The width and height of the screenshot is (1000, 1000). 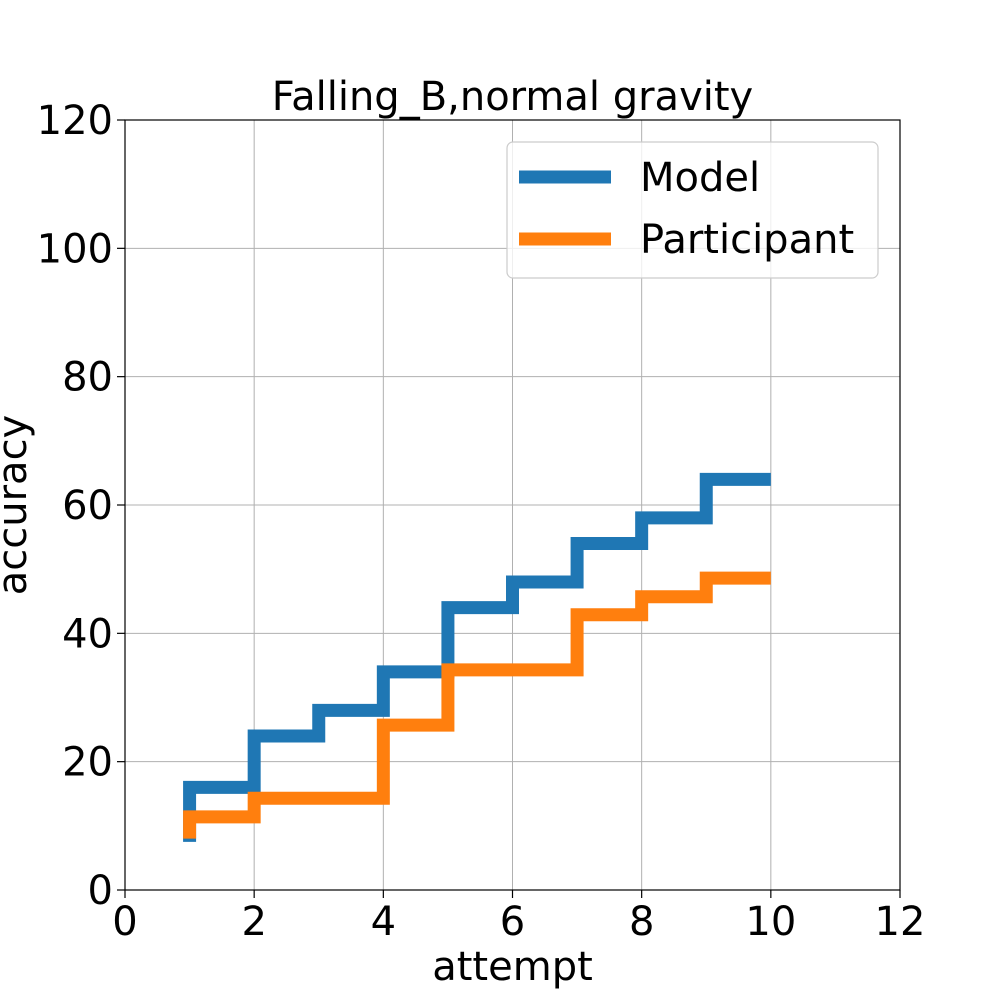 I want to click on y-tick-label: 100, so click(x=75, y=249).